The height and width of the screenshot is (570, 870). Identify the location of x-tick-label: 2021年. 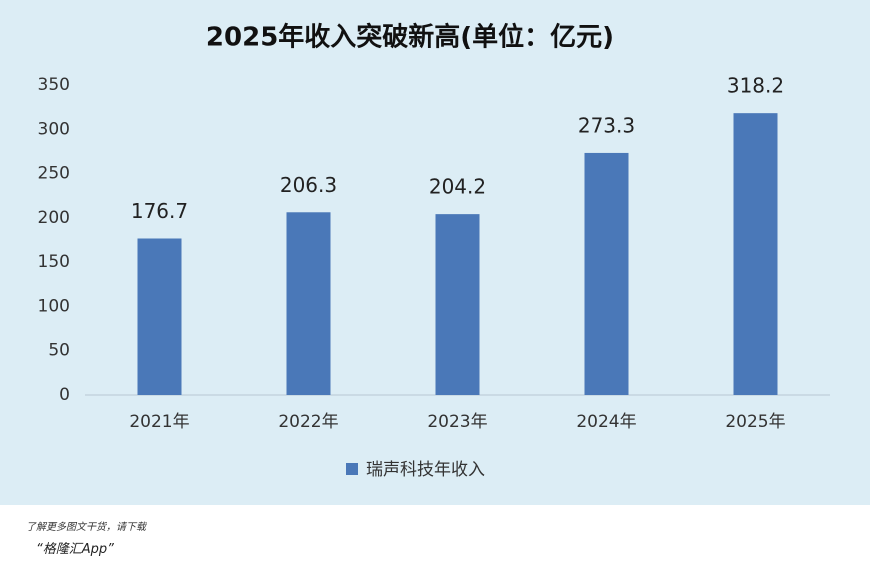
(159, 422).